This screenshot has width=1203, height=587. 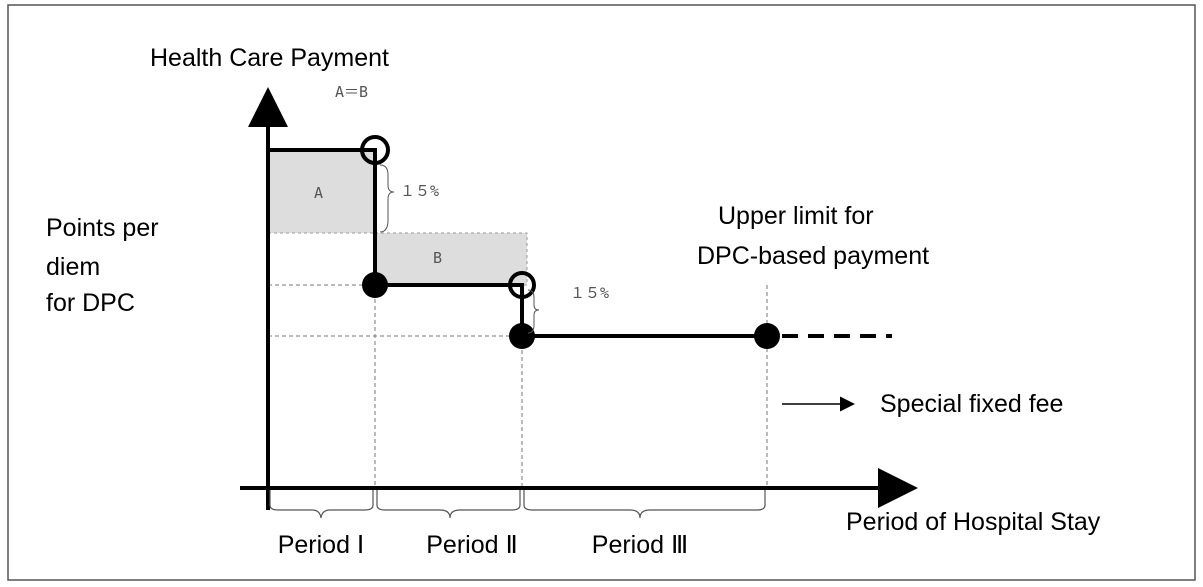 I want to click on area-a, so click(x=321, y=191).